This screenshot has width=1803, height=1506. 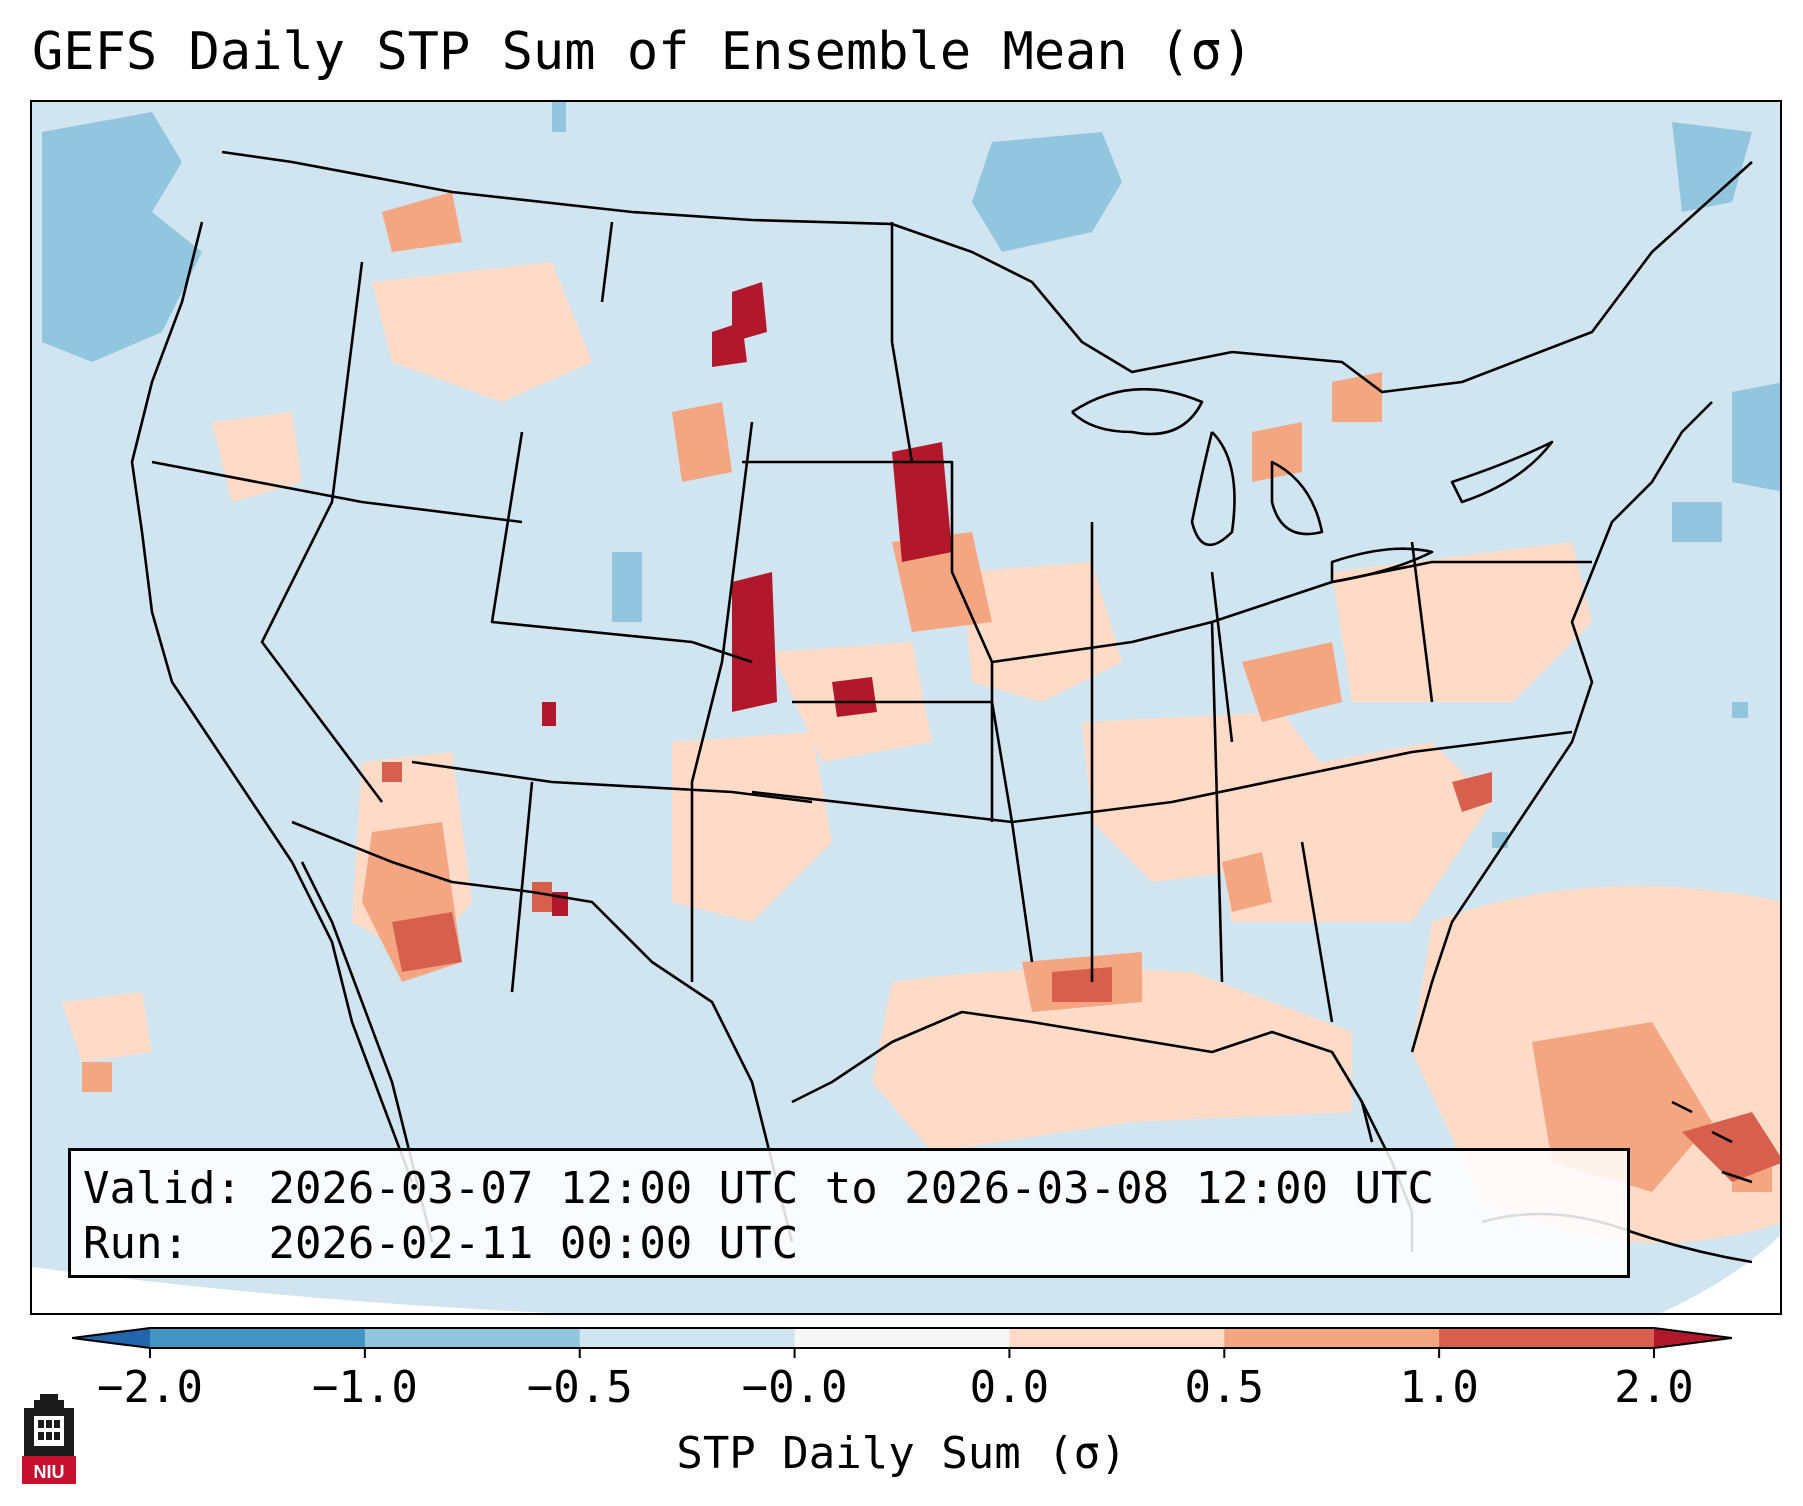 What do you see at coordinates (901, 1453) in the screenshot?
I see `colorbar-label: STP Daily Sum (σ)` at bounding box center [901, 1453].